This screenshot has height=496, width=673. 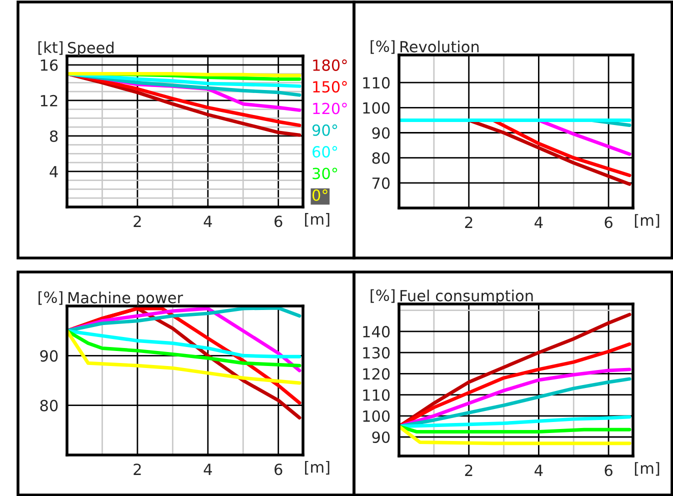 I want to click on text: 180°, so click(x=330, y=65).